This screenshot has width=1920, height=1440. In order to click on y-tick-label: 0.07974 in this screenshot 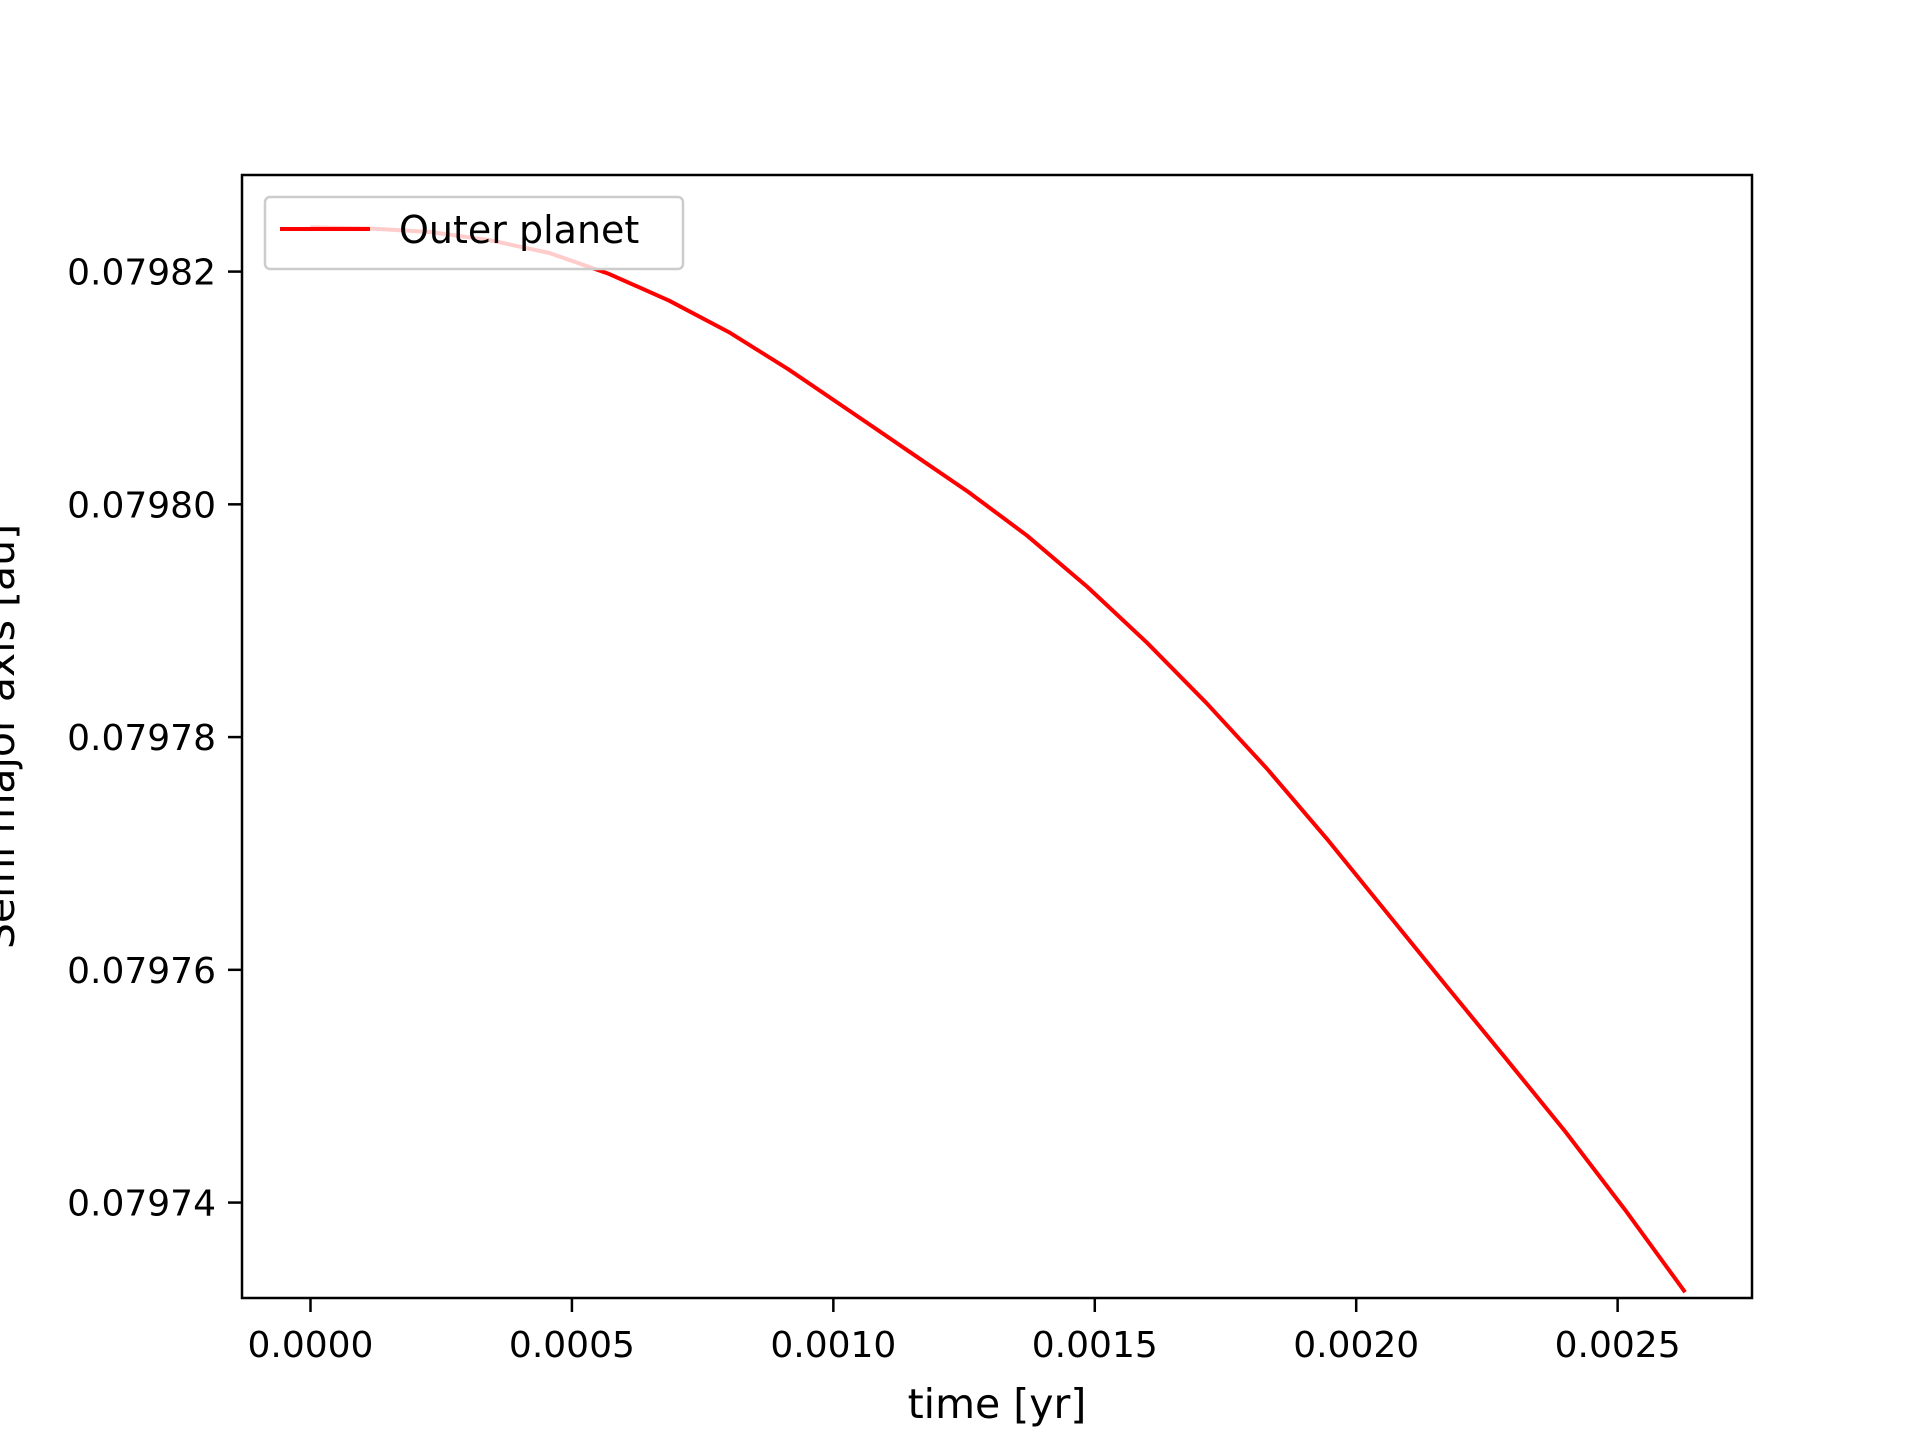, I will do `click(141, 1204)`.